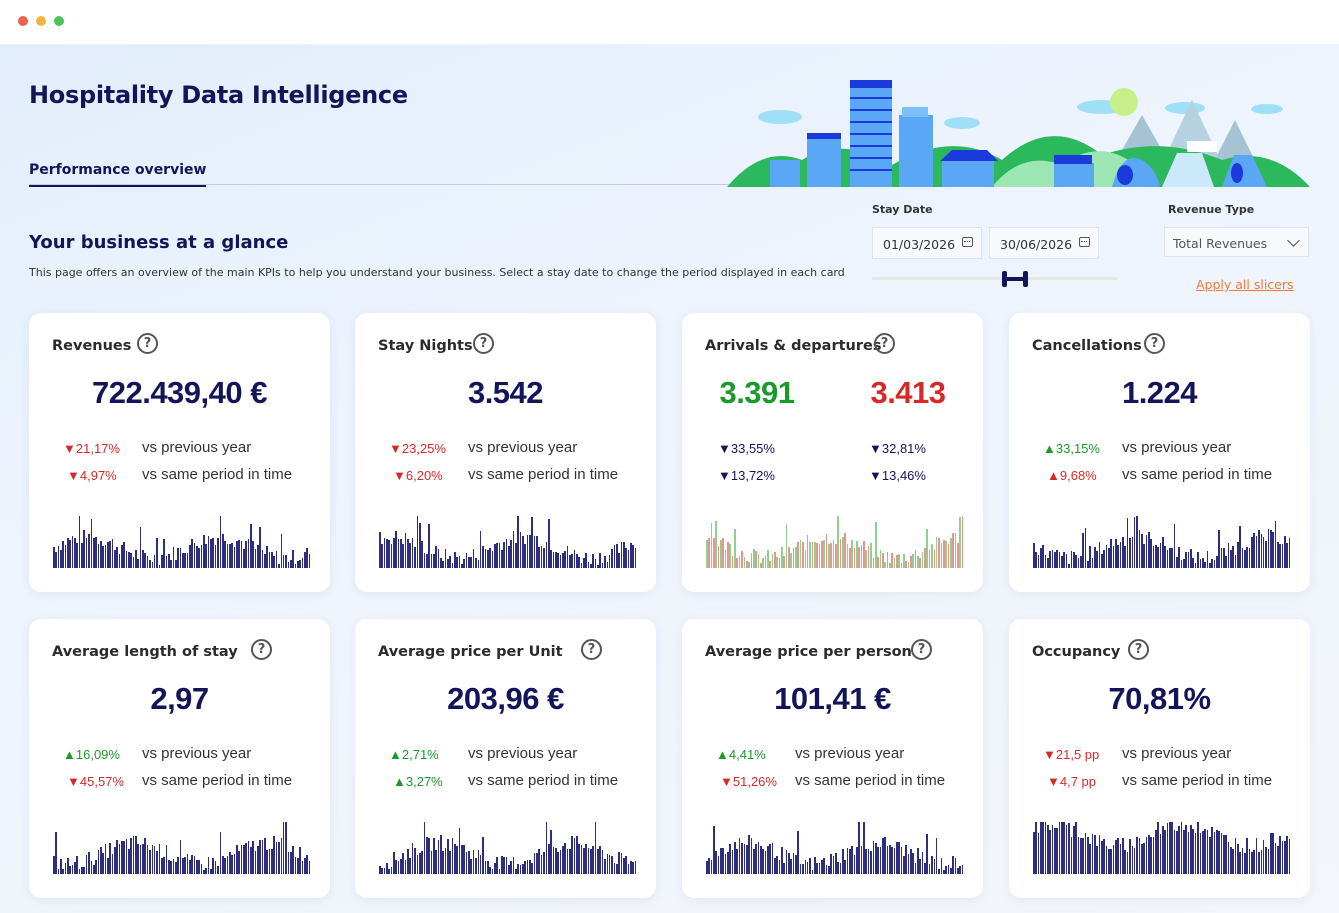  I want to click on end-date-input: 30/06/2026, so click(1044, 243).